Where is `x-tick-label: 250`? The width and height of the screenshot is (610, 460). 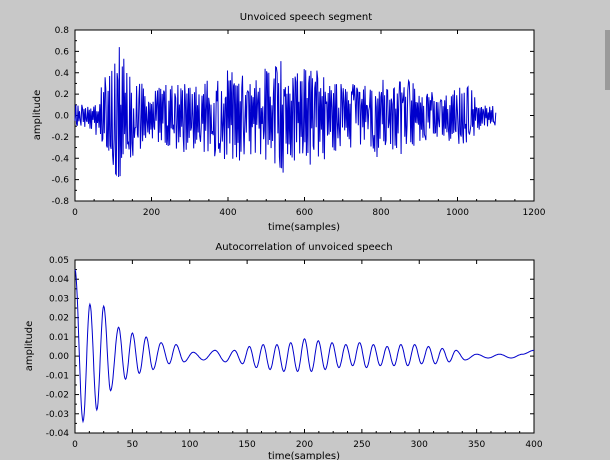 x-tick-label: 250 is located at coordinates (361, 445).